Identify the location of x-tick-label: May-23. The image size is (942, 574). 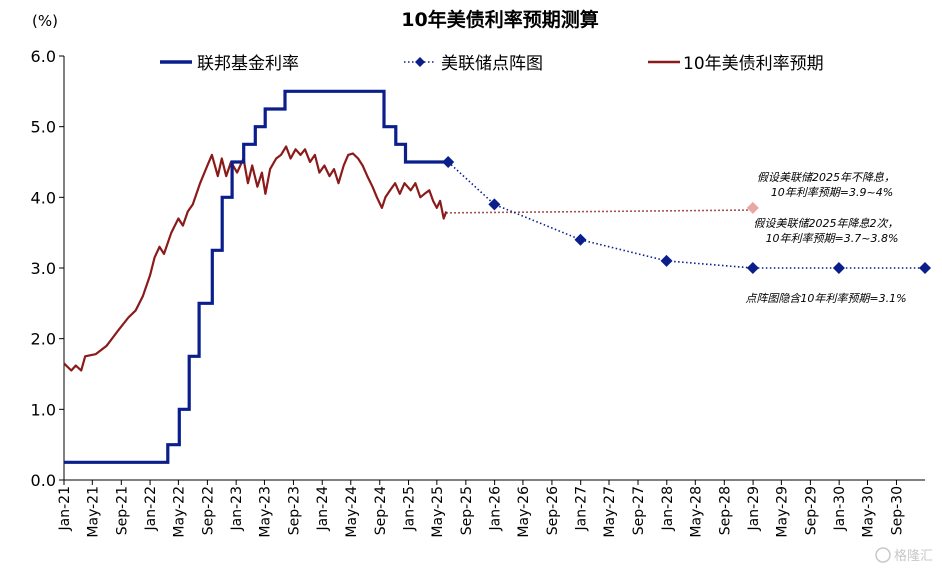
(265, 512).